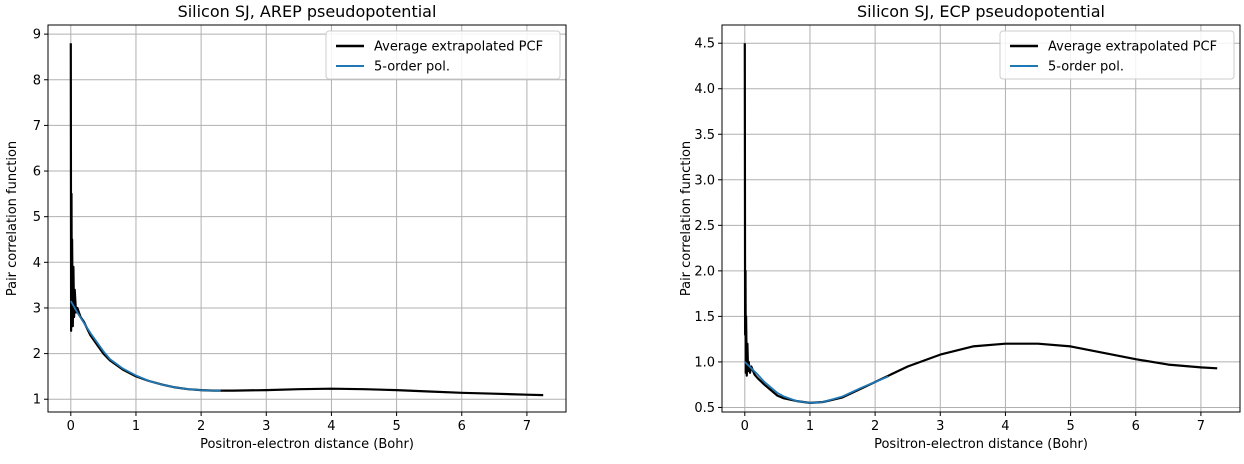 Image resolution: width=1244 pixels, height=464 pixels. What do you see at coordinates (307, 11) in the screenshot?
I see `chart-title: Silicon SJ, AREP pseudopotential` at bounding box center [307, 11].